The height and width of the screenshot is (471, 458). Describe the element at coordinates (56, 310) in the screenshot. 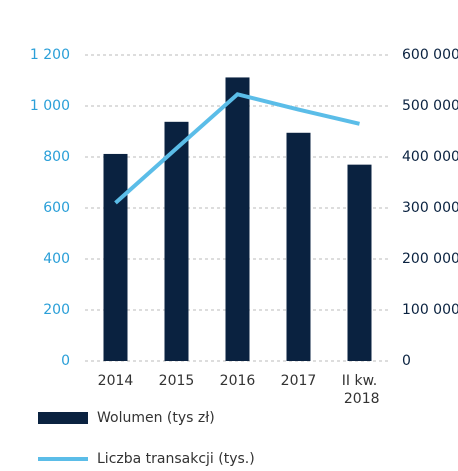

I see `y-tick-label: 200` at that location.